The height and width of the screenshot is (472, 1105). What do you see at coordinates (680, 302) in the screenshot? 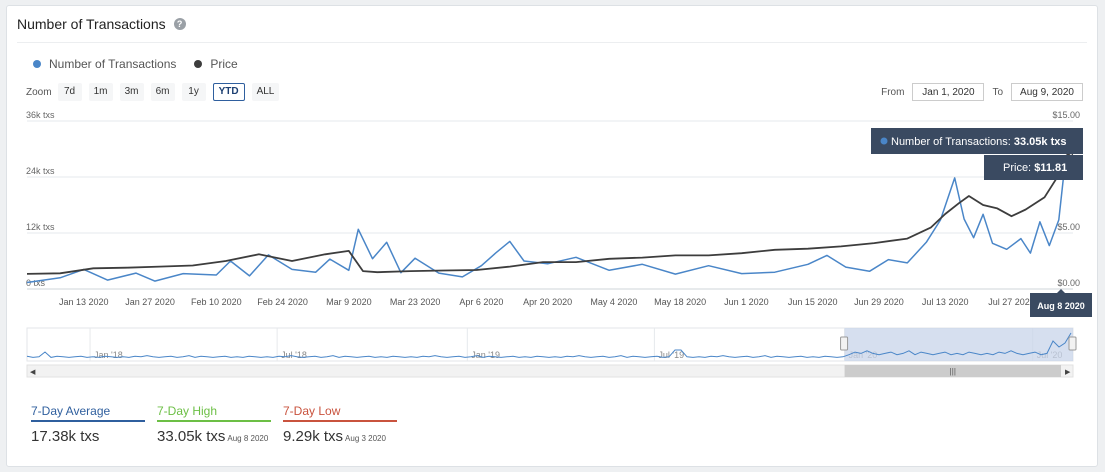
I see `x-tick-label: May 18 2020` at bounding box center [680, 302].